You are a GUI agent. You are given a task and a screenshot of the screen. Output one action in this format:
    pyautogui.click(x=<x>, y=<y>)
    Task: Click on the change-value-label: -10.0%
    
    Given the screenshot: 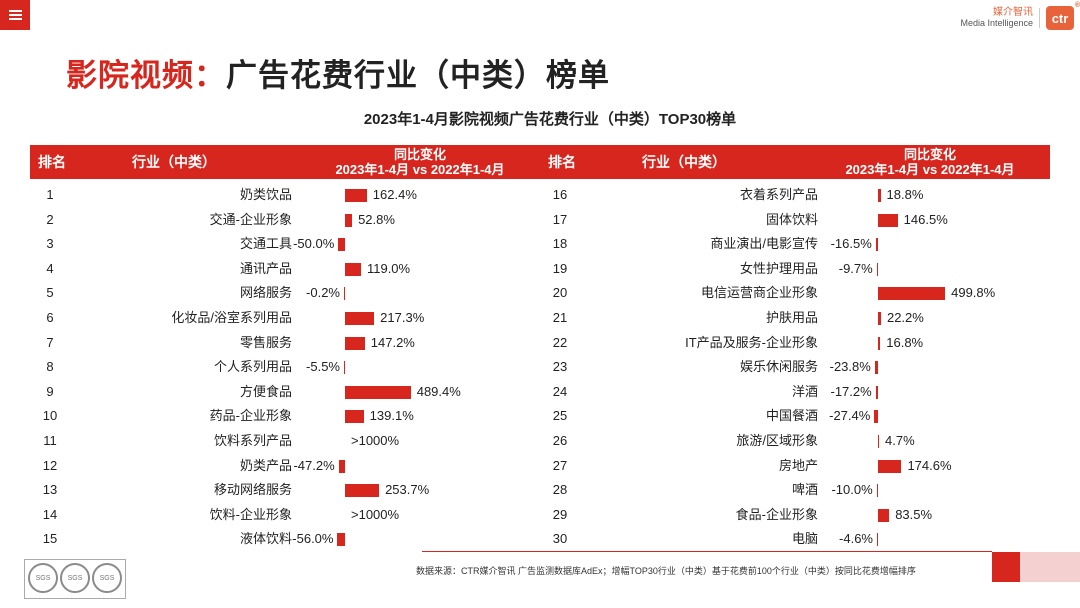 What is the action you would take?
    pyautogui.click(x=852, y=490)
    